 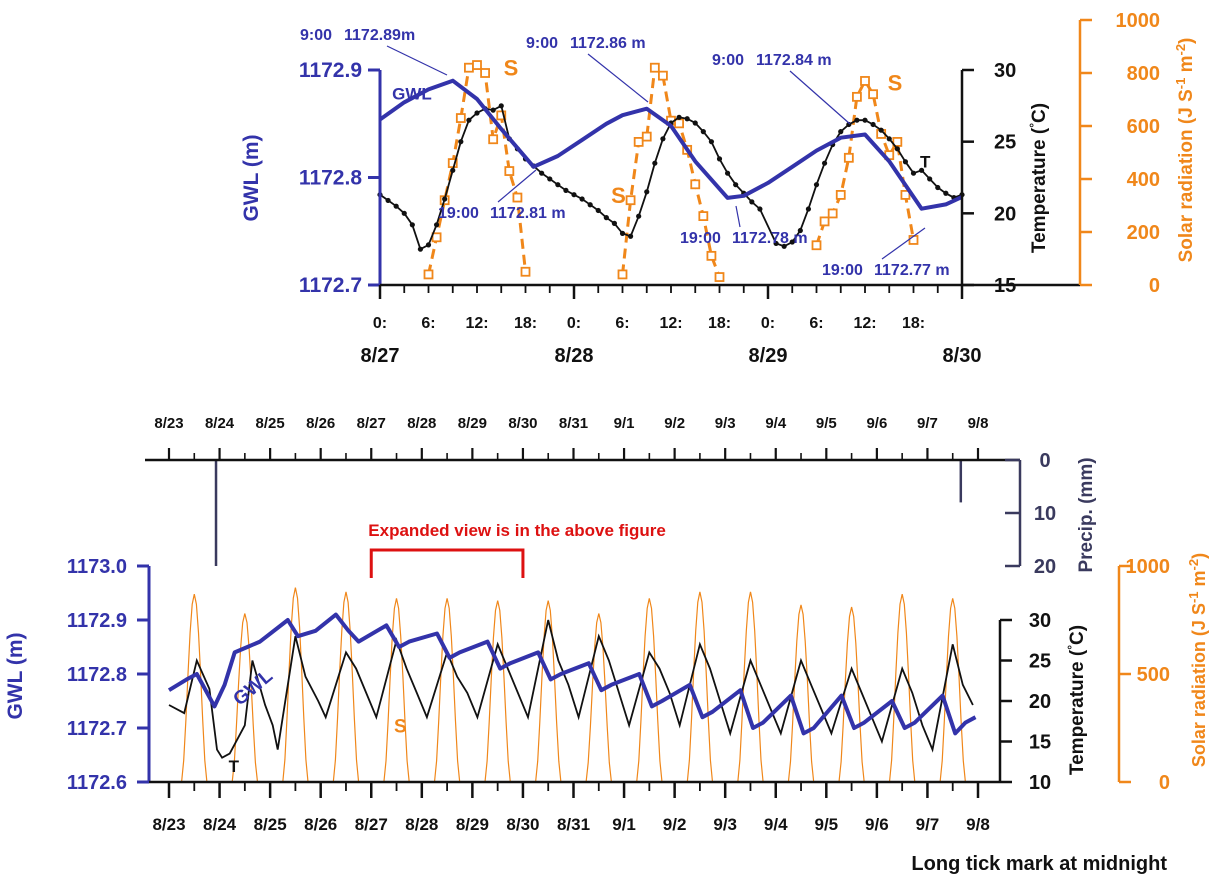 What do you see at coordinates (1143, 74) in the screenshot?
I see `solar-tick-label: 800` at bounding box center [1143, 74].